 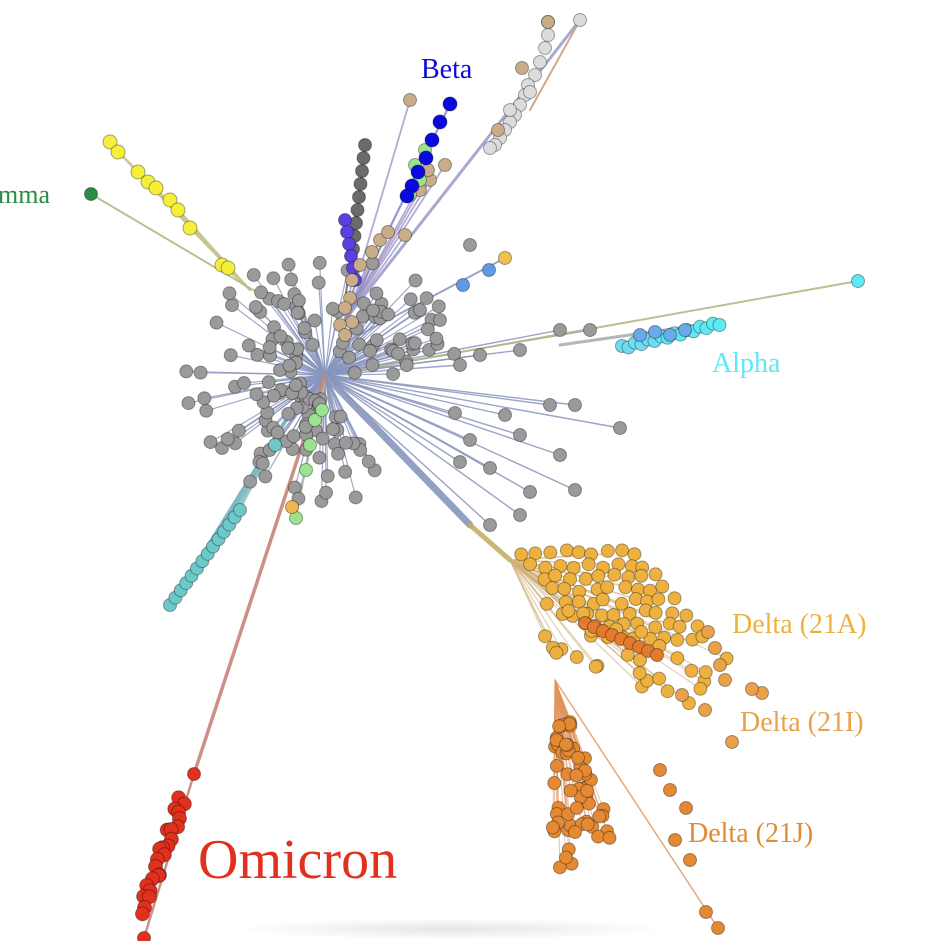 What do you see at coordinates (275, 445) in the screenshot?
I see `teal-tip` at bounding box center [275, 445].